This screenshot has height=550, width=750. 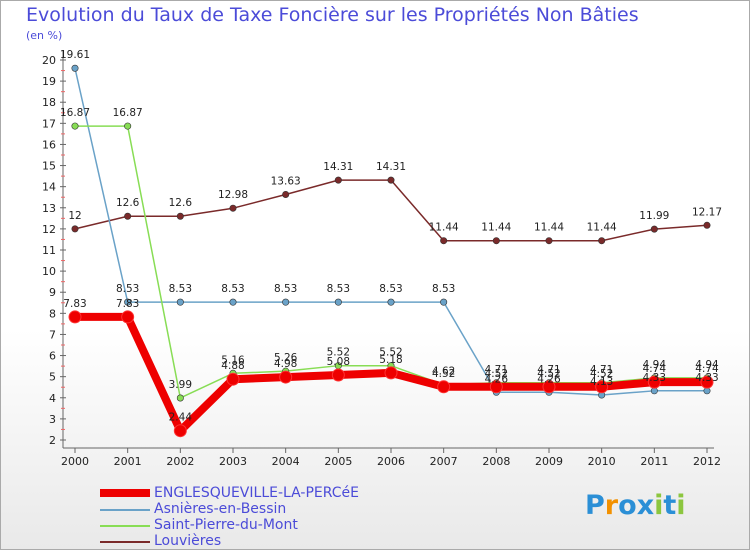 I want to click on x-tick-label: 2008, so click(x=496, y=461).